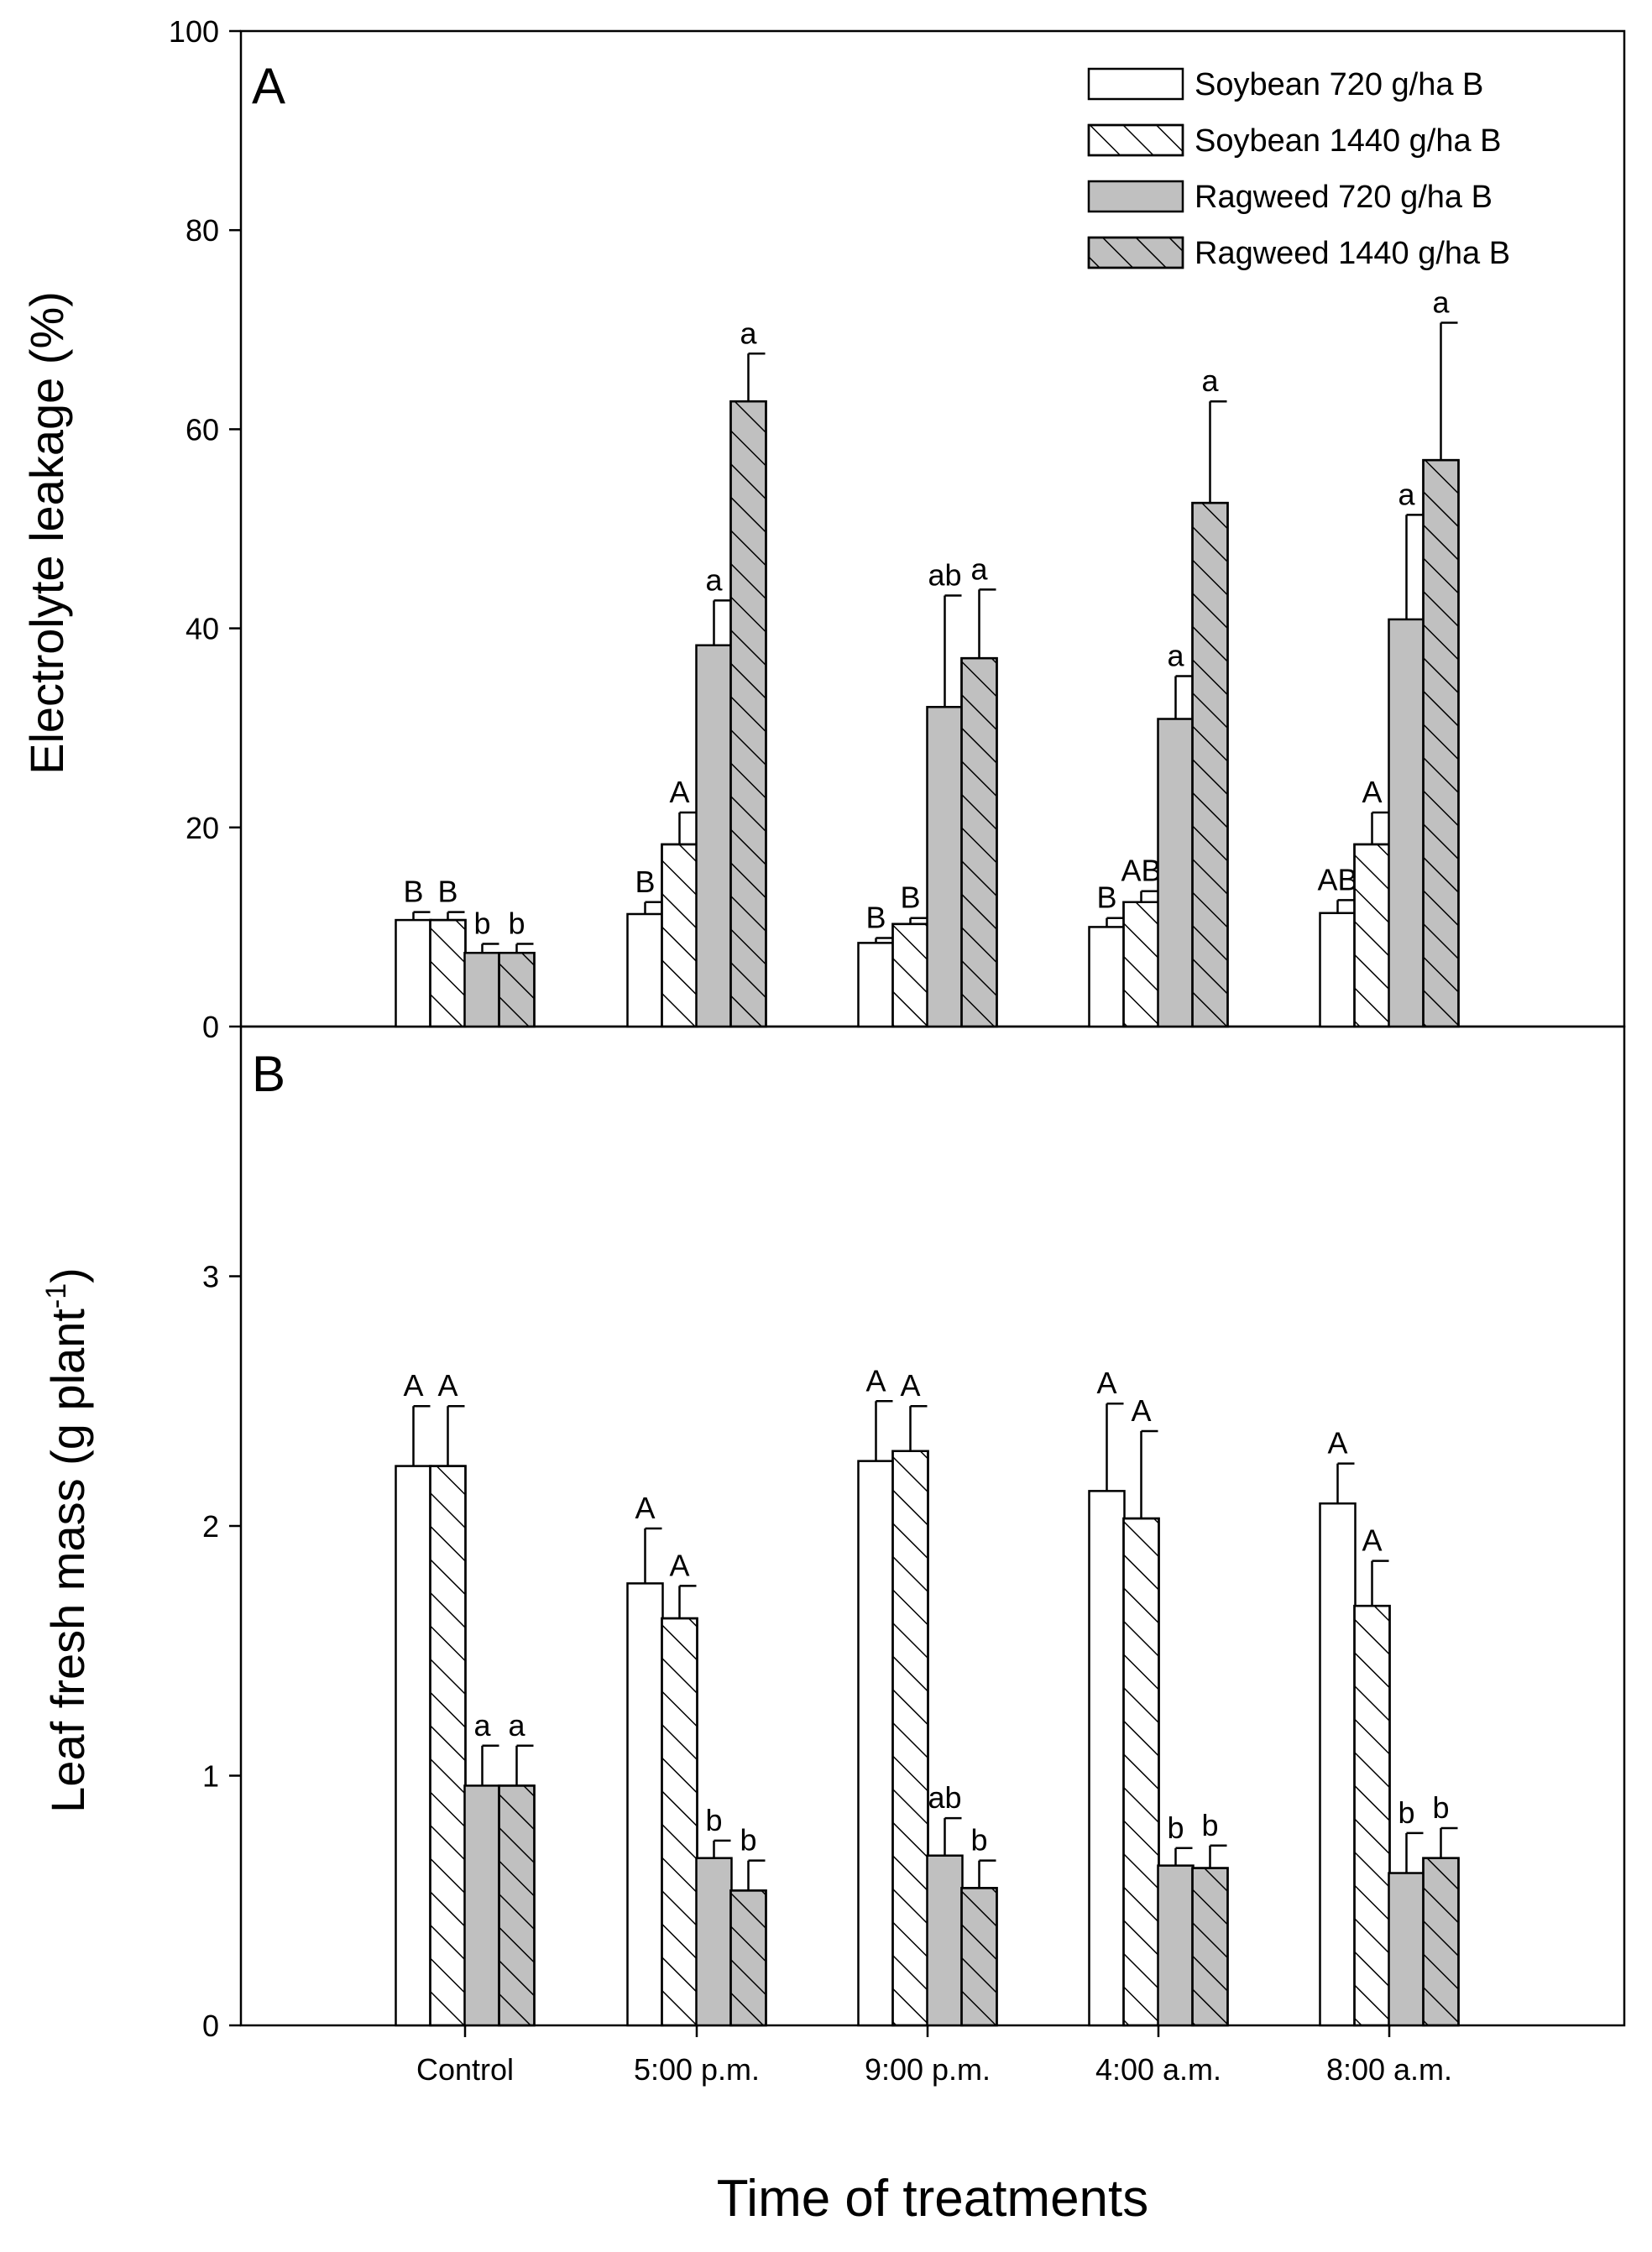  What do you see at coordinates (46, 533) in the screenshot?
I see `panel-a-y-axis-label: Electrolyte leakage (%)` at bounding box center [46, 533].